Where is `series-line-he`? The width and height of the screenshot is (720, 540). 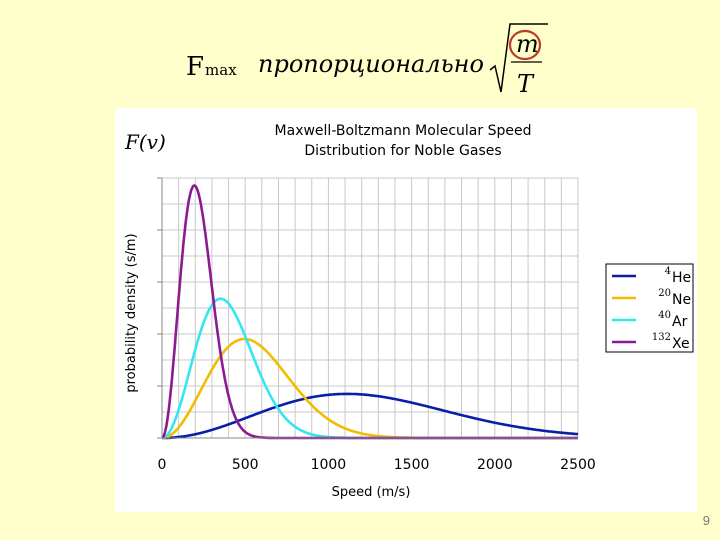
series-line-he is located at coordinates (370, 416).